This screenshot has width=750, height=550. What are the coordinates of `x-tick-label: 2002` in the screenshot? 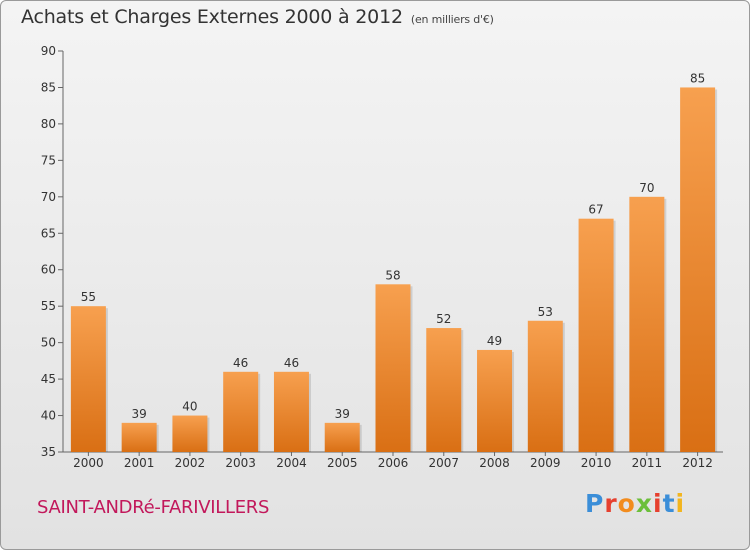 It's located at (190, 463).